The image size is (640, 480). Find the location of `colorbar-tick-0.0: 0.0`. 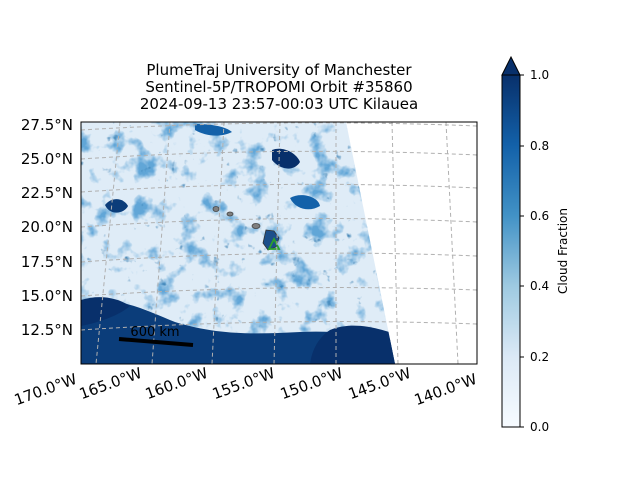

colorbar-tick-0.0: 0.0 is located at coordinates (539, 427).